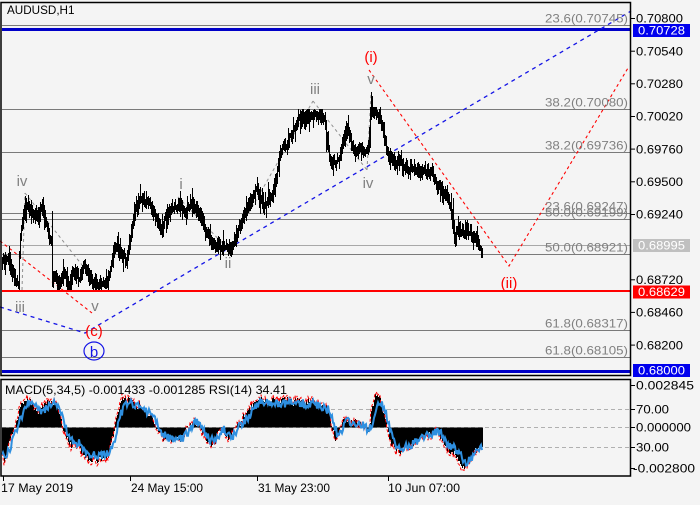 The width and height of the screenshot is (700, 505). I want to click on svg-text: 23.6(0.69247), so click(586, 207).